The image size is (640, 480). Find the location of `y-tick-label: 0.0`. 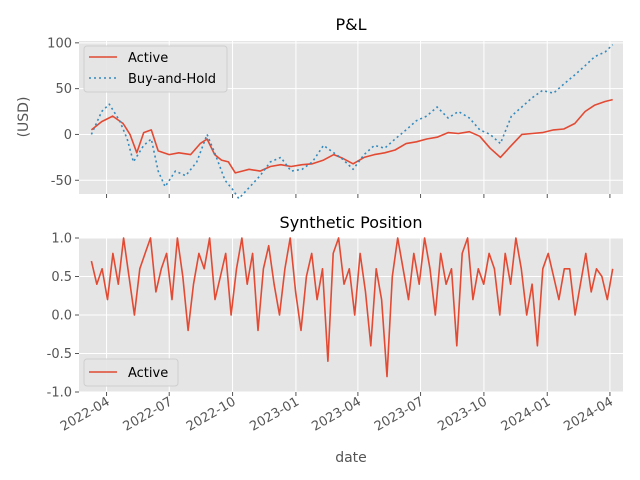

y-tick-label: 0.0 is located at coordinates (61, 316).